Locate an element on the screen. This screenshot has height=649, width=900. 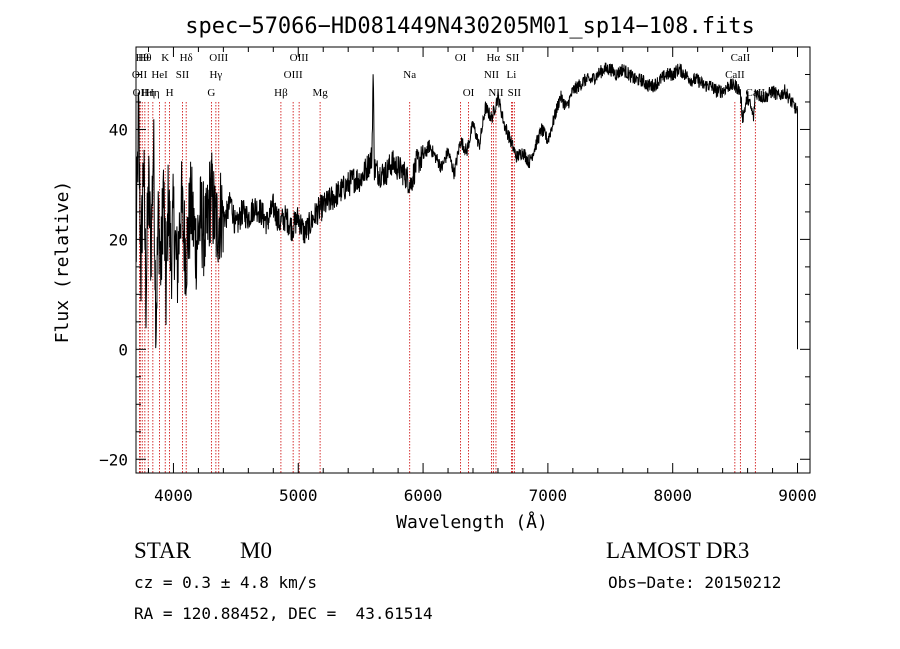
y-tick-label-2: 20 is located at coordinates (118, 239).